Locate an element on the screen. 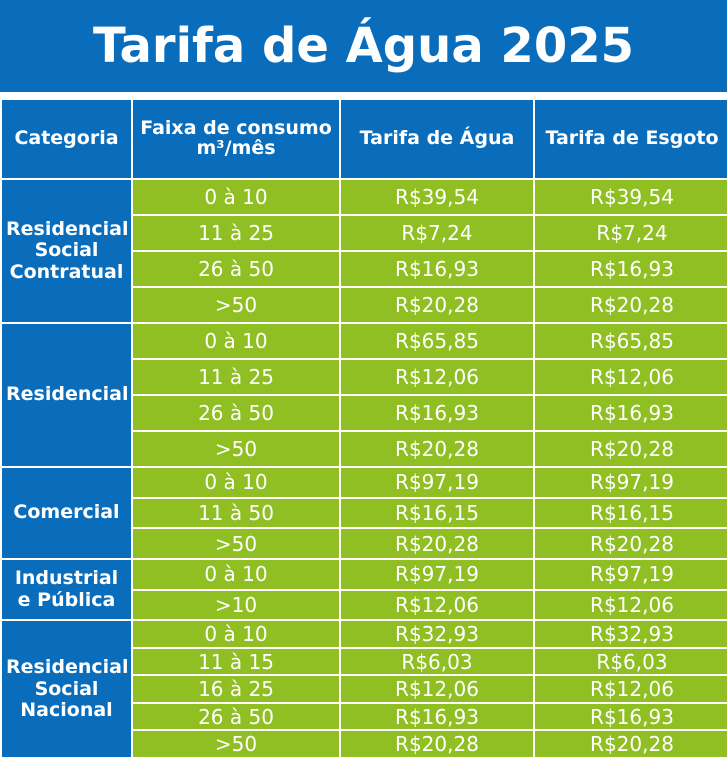  header-faixa: Faixa de consumo m³/mês is located at coordinates (236, 139).